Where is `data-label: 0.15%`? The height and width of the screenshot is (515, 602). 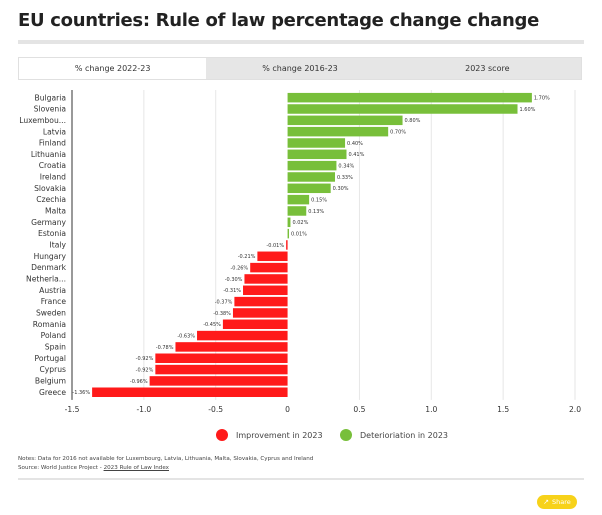 data-label: 0.15% is located at coordinates (319, 201).